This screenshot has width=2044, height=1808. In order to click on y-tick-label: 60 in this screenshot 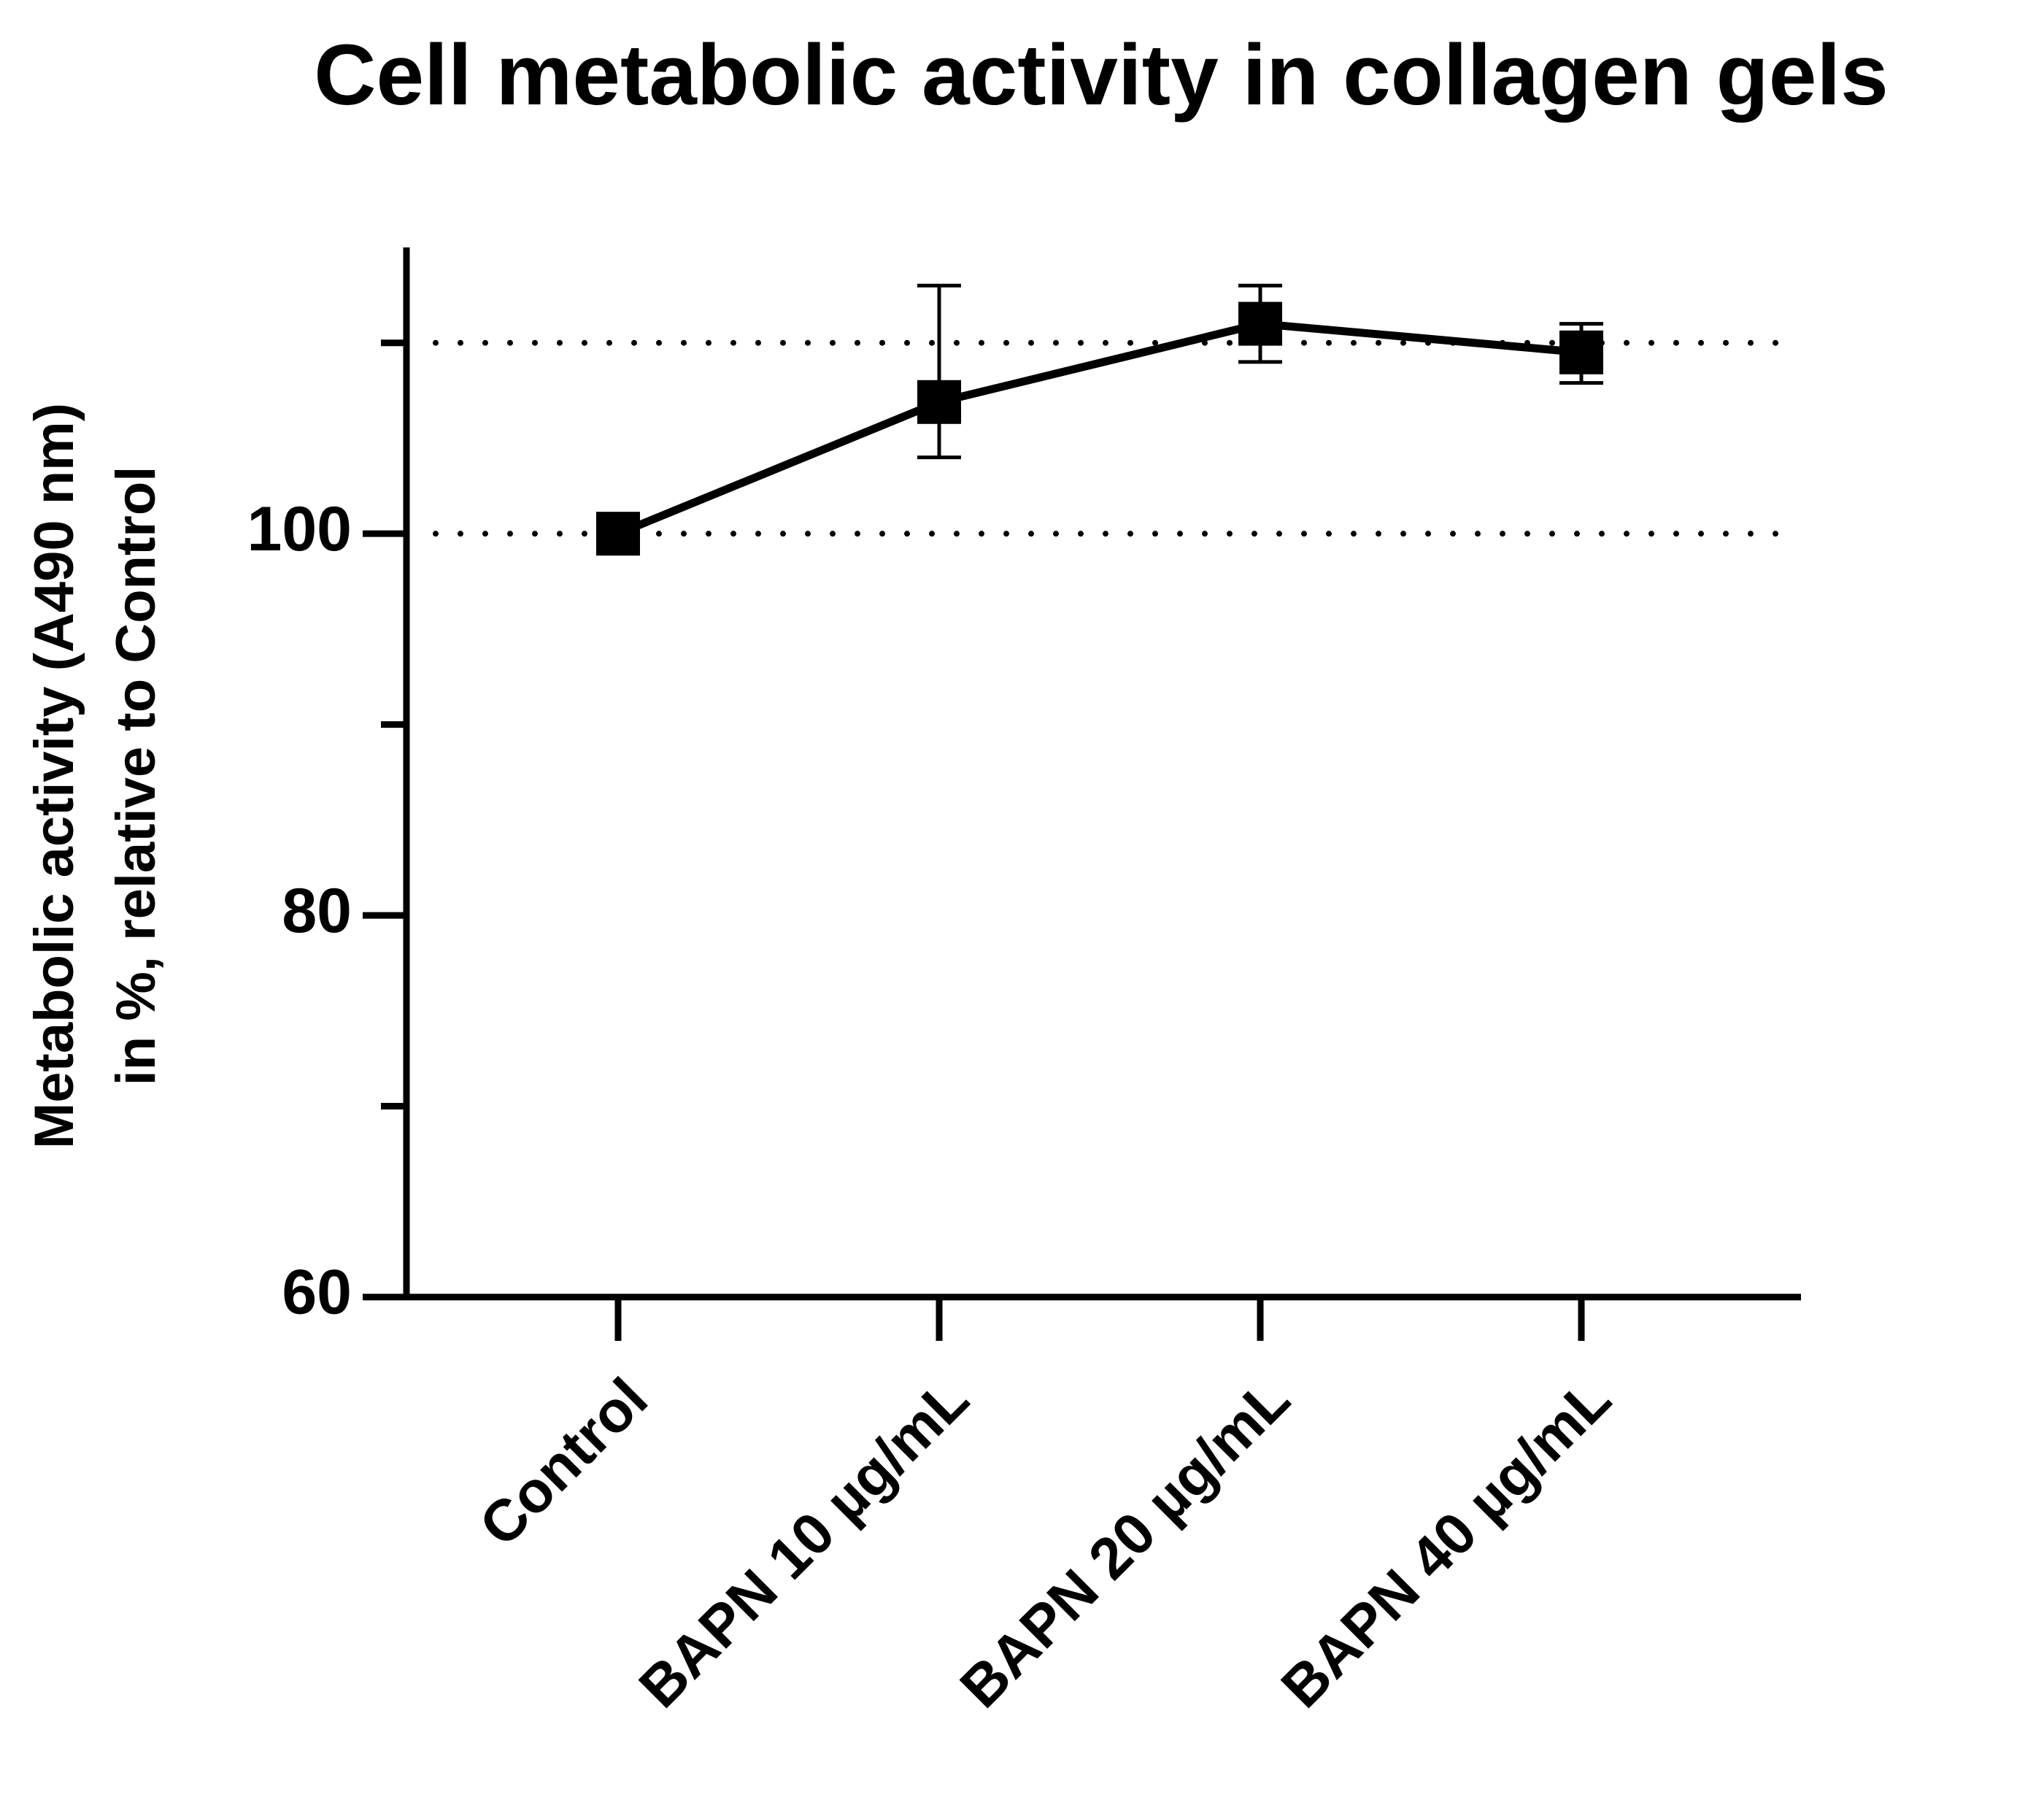, I will do `click(317, 1293)`.